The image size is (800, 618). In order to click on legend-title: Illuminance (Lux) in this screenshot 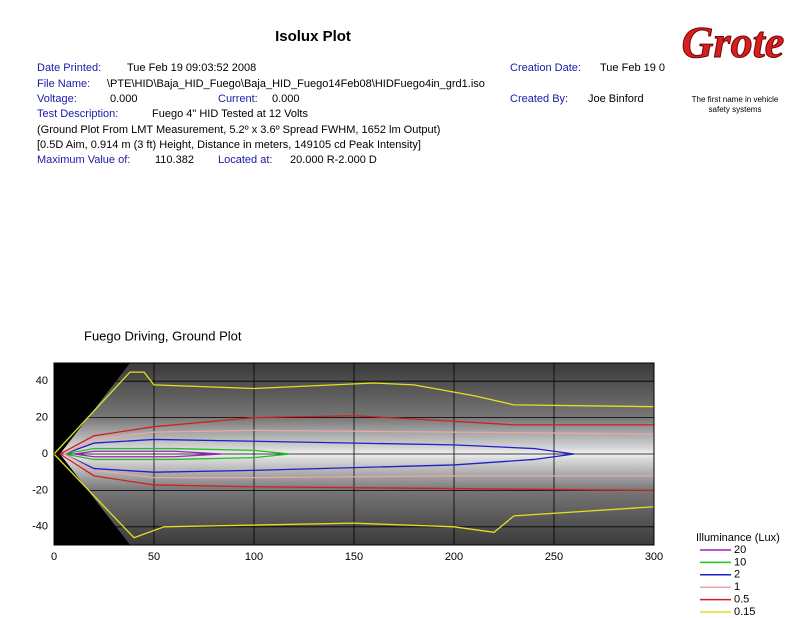, I will do `click(738, 538)`.